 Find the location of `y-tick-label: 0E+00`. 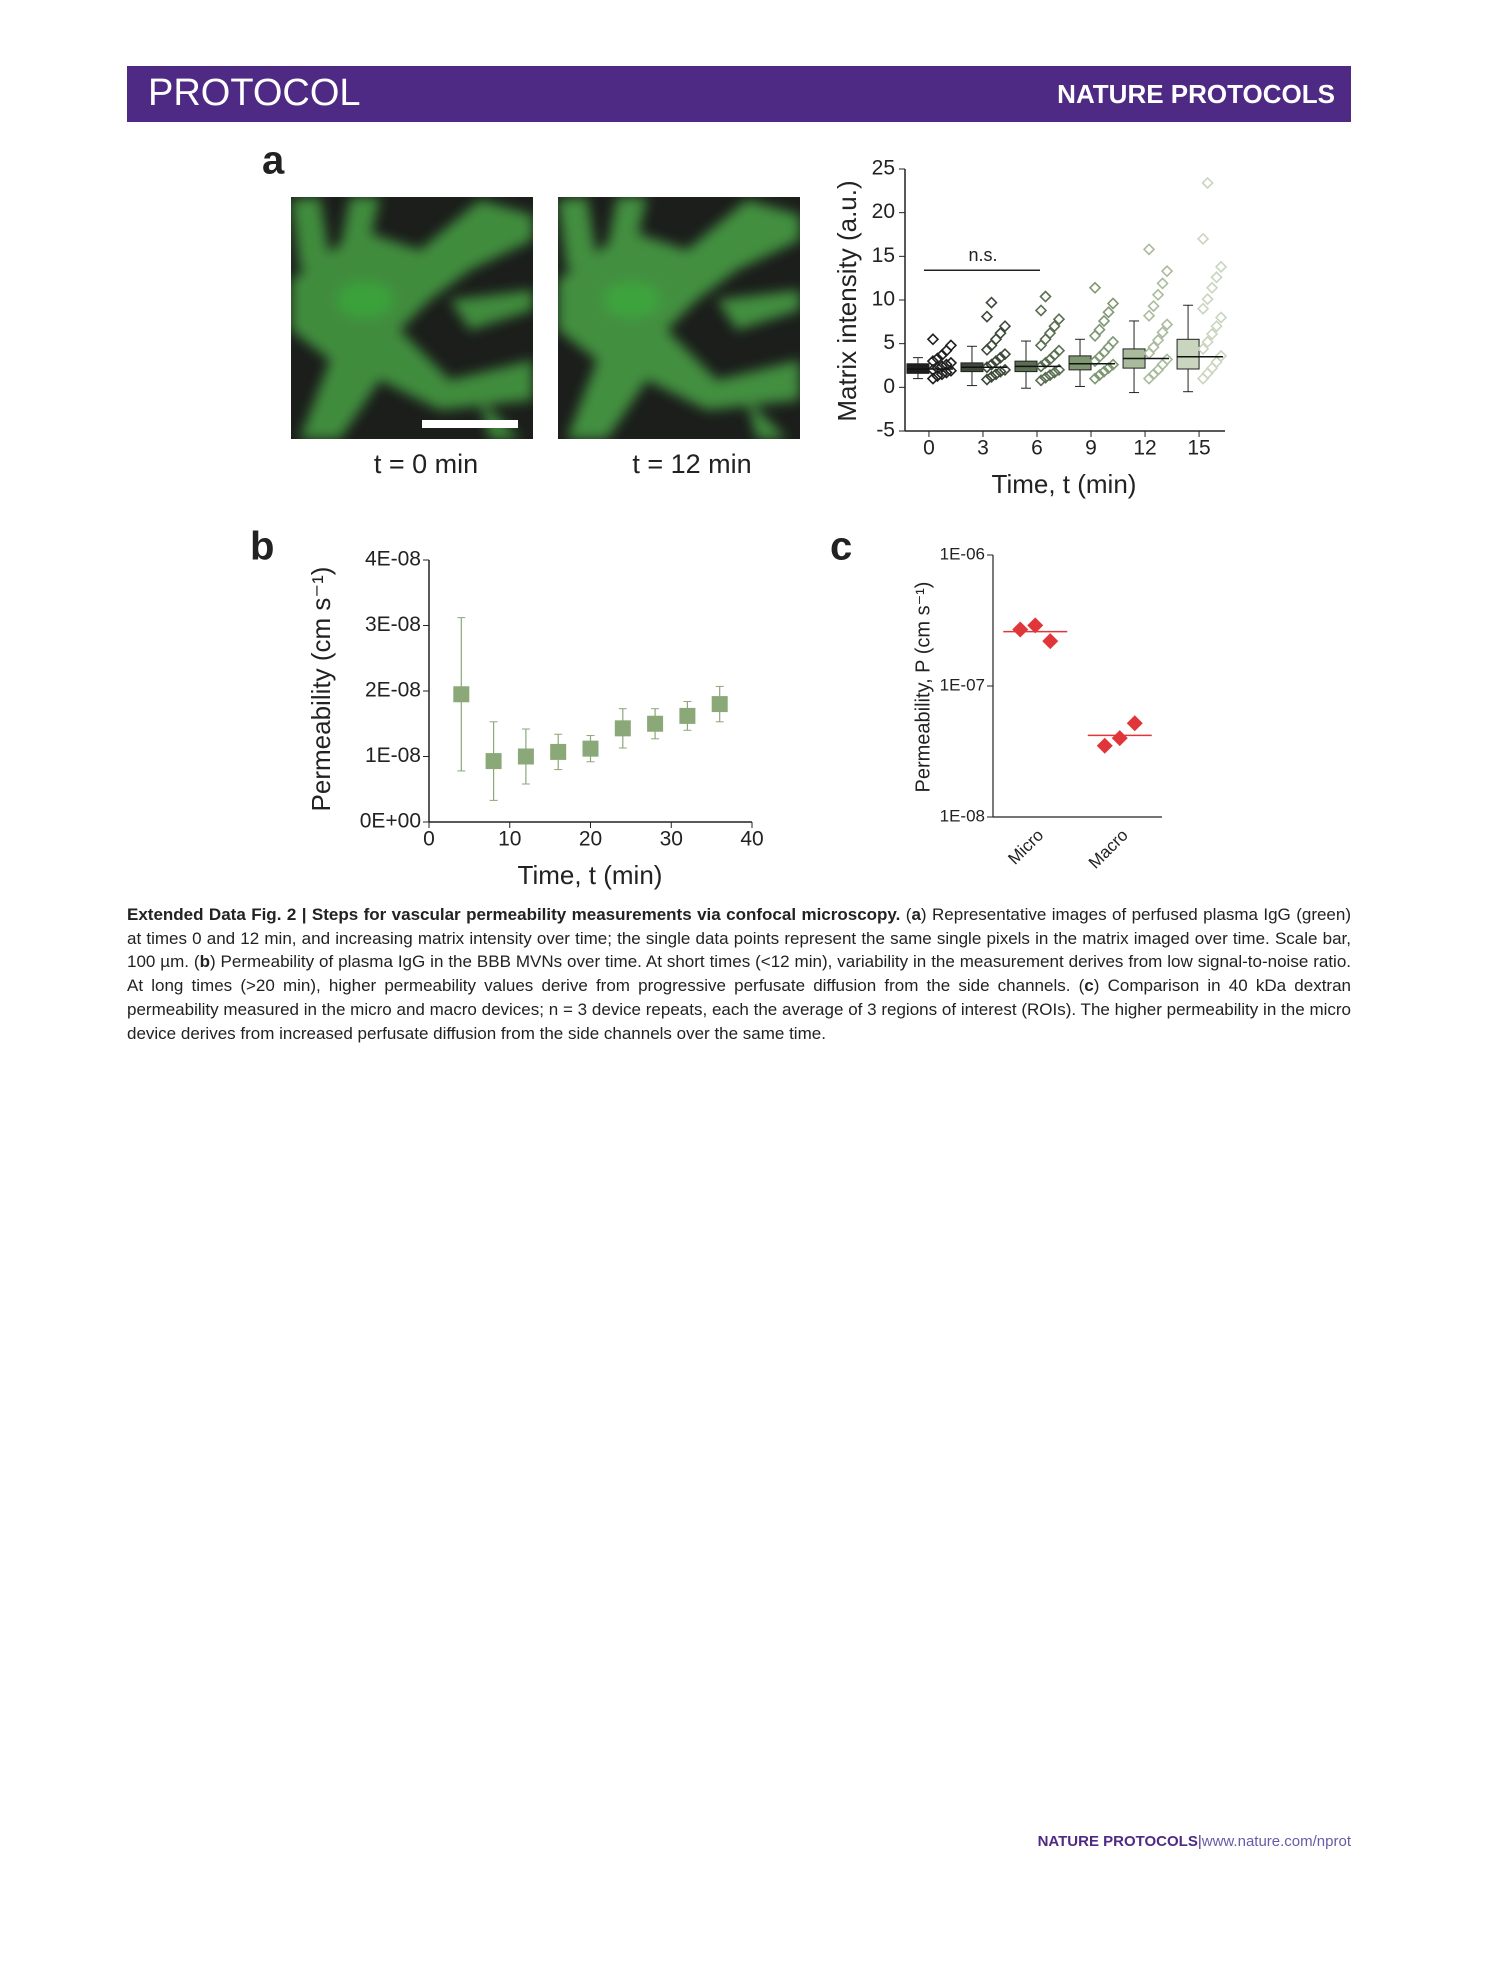

y-tick-label: 0E+00 is located at coordinates (390, 821).